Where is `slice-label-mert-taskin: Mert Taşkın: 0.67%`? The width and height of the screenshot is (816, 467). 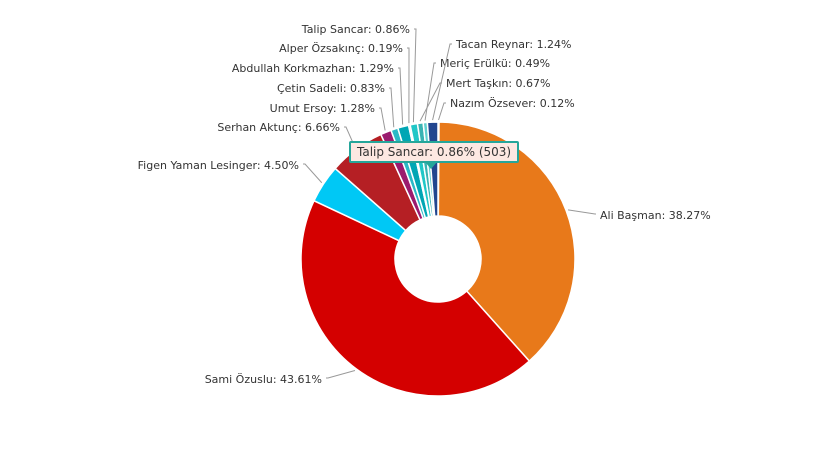 slice-label-mert-taskin: Mert Taşkın: 0.67% is located at coordinates (498, 83).